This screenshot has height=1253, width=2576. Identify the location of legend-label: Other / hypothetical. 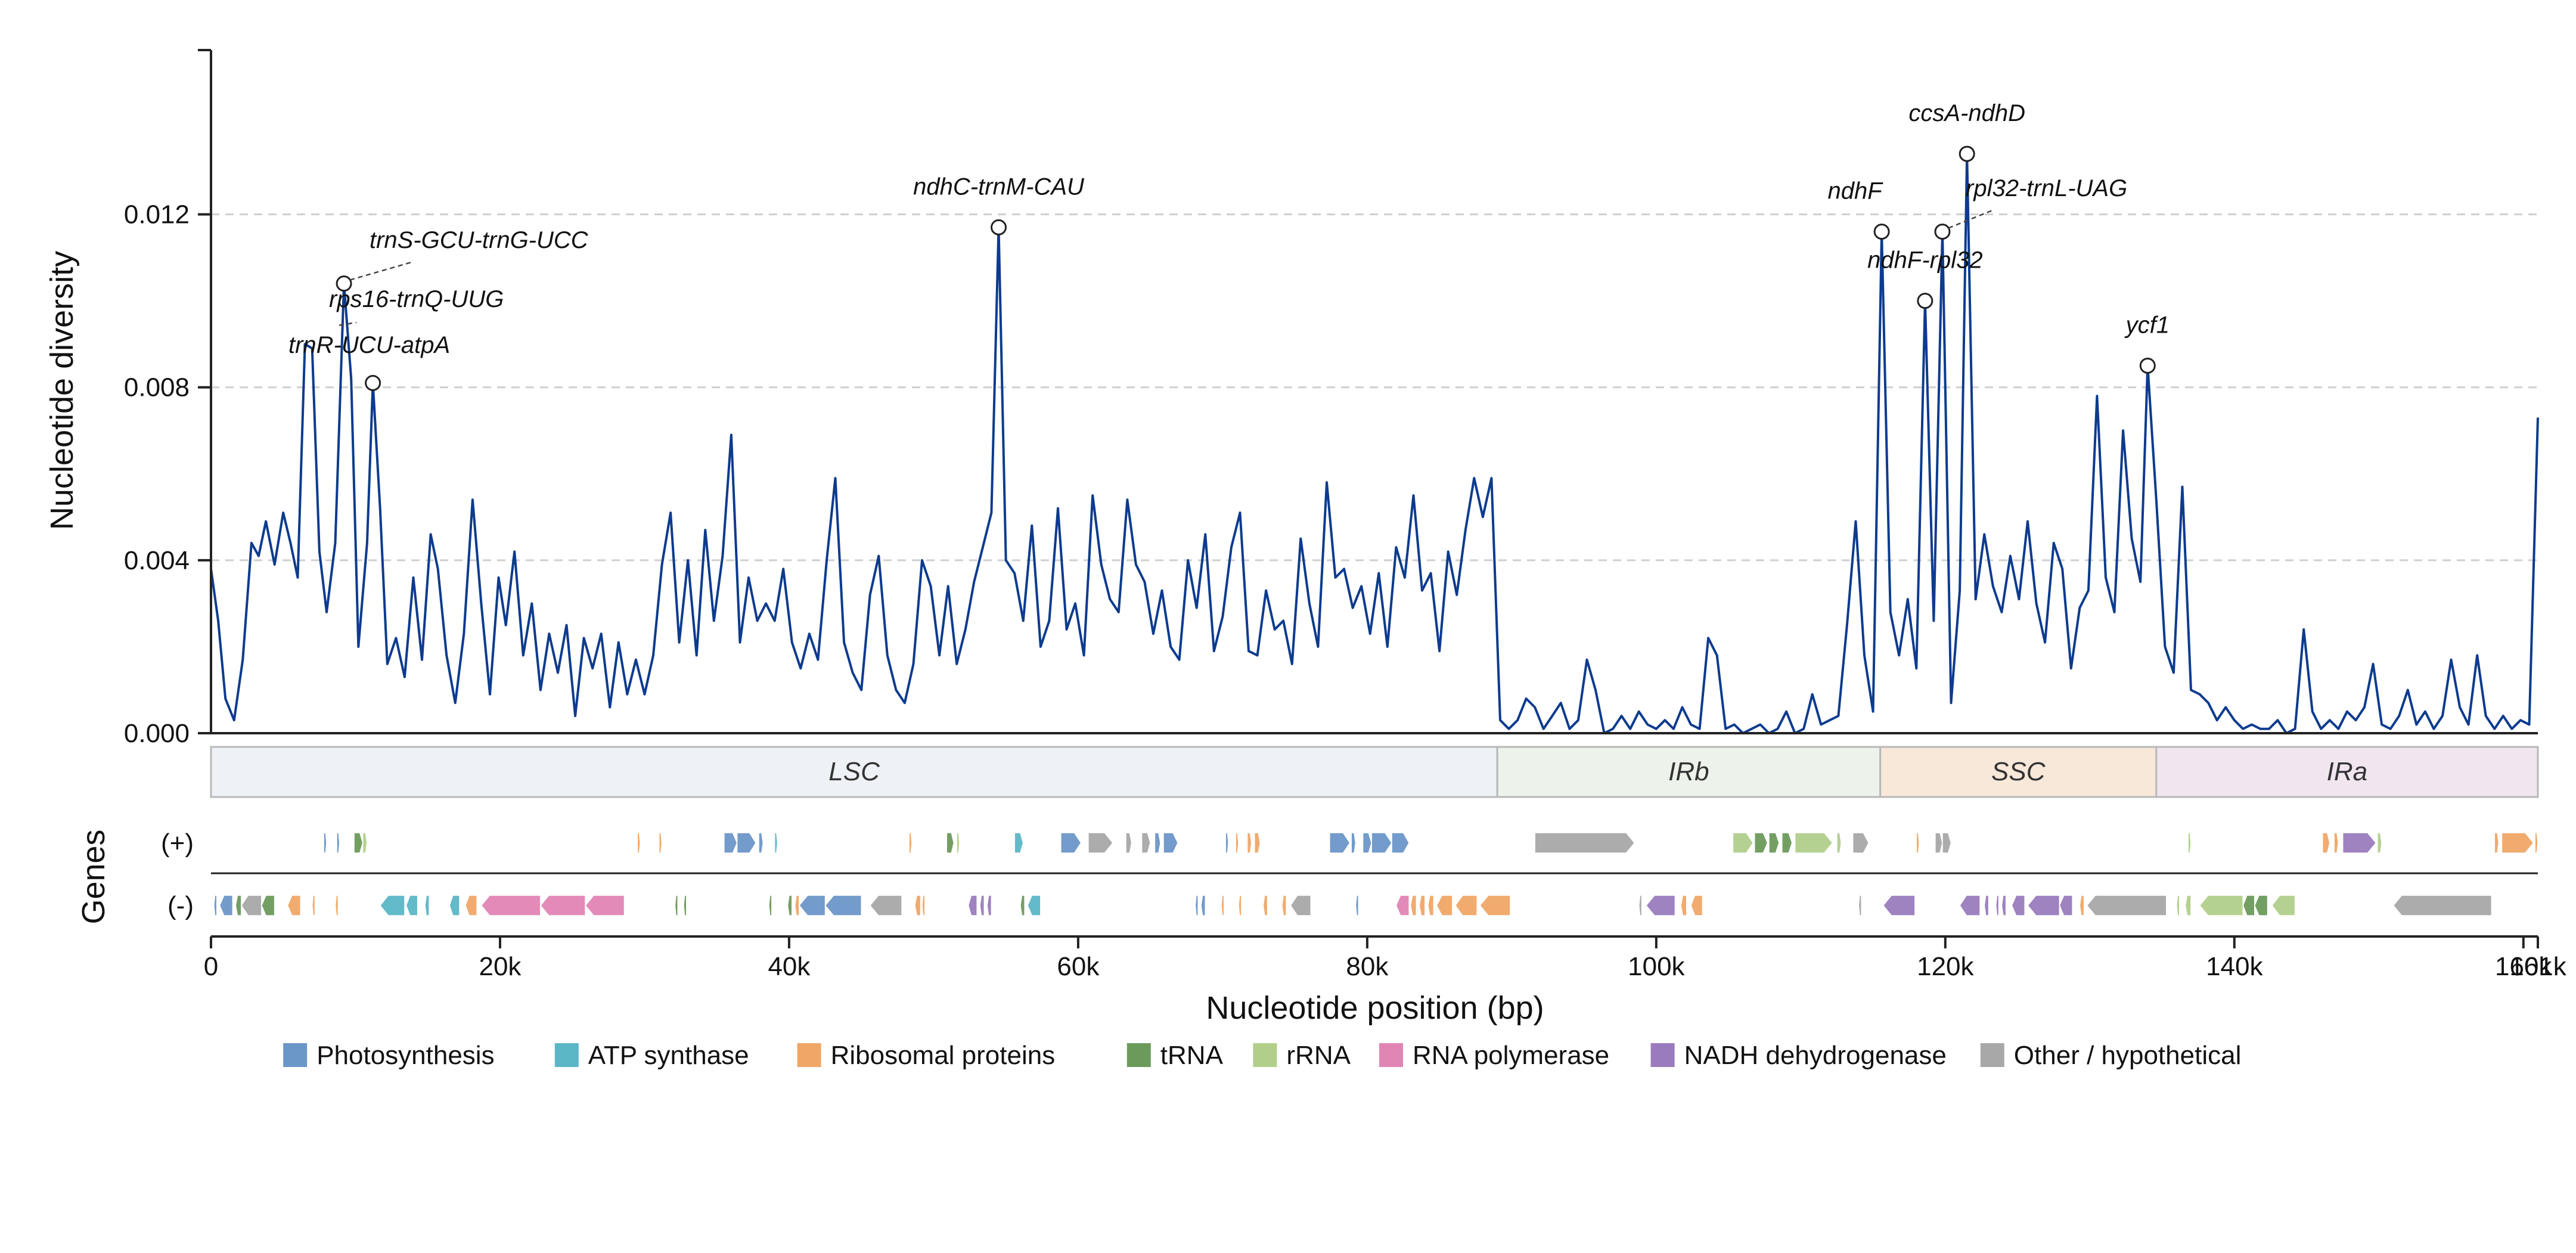
(2128, 1055).